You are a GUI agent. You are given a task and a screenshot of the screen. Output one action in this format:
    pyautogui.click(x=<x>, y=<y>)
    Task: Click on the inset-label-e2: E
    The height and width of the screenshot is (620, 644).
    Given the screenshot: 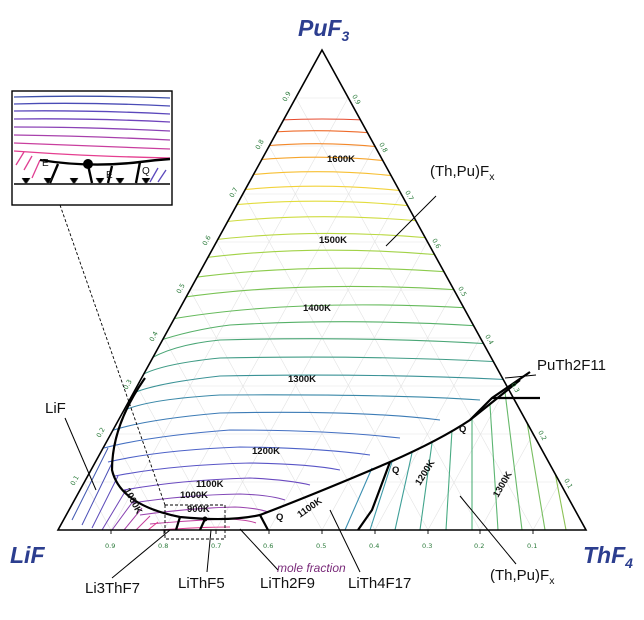 What is the action you would take?
    pyautogui.click(x=109, y=175)
    